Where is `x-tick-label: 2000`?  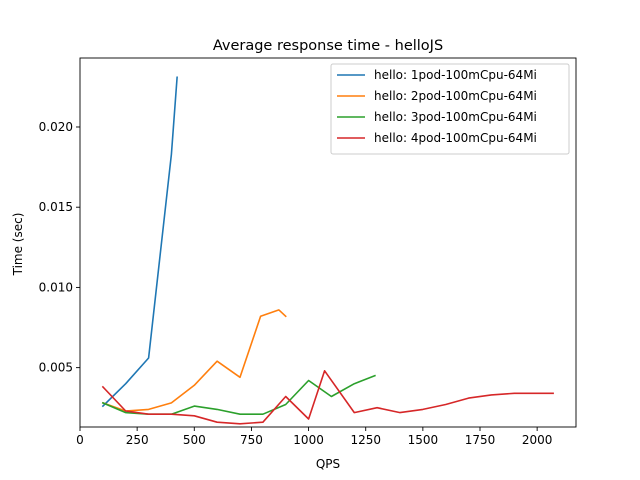
x-tick-label: 2000 is located at coordinates (537, 440).